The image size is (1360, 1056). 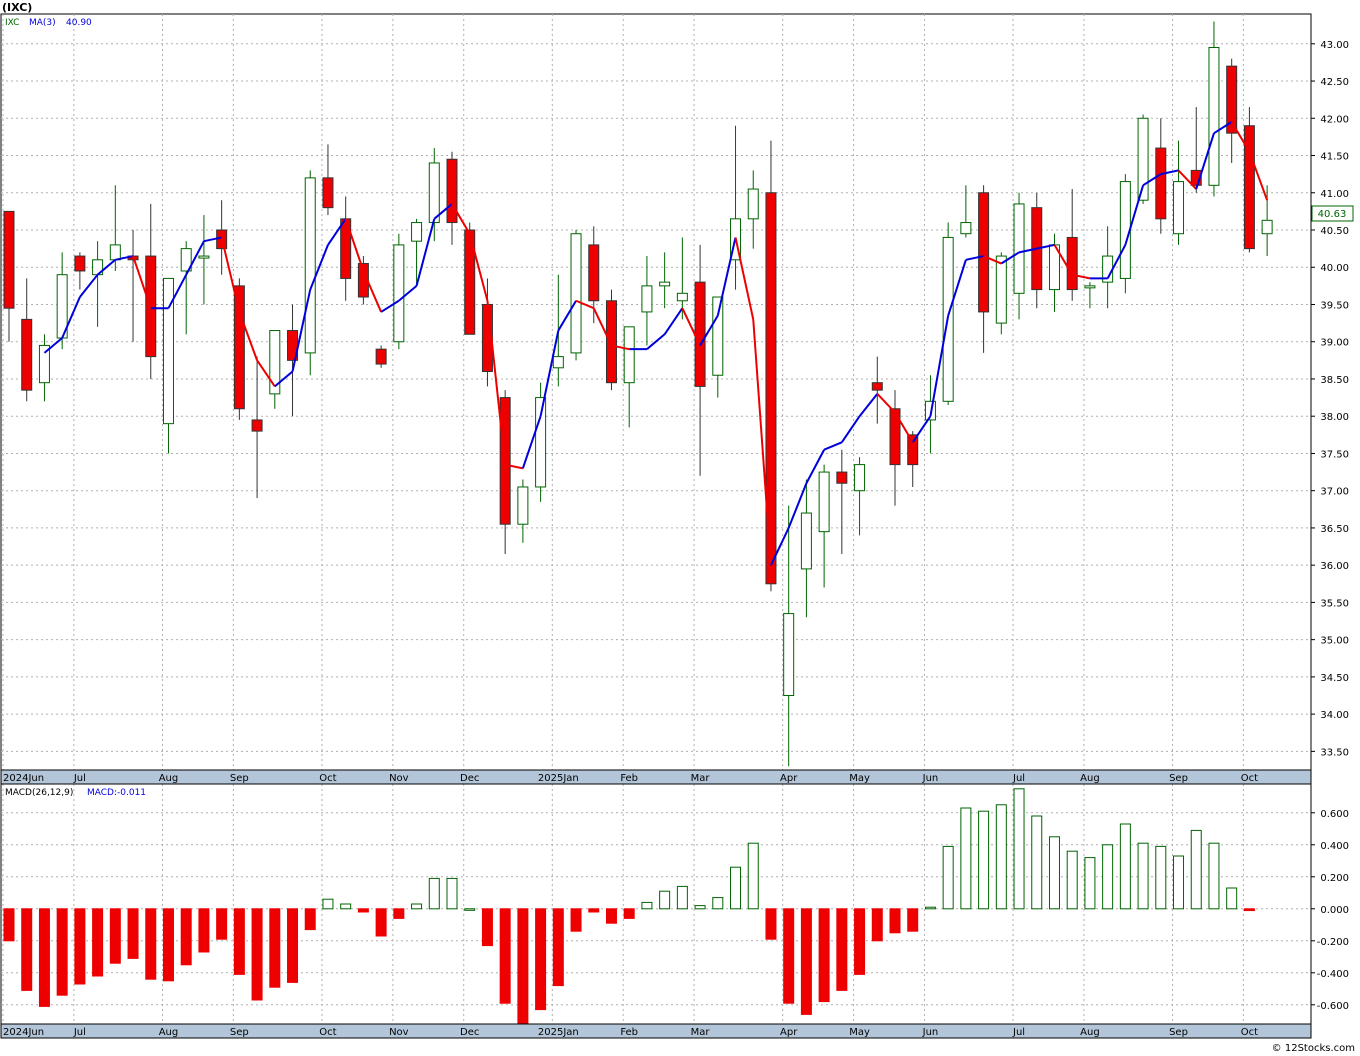 What do you see at coordinates (399, 778) in the screenshot?
I see `price-x-tick-label: Nov` at bounding box center [399, 778].